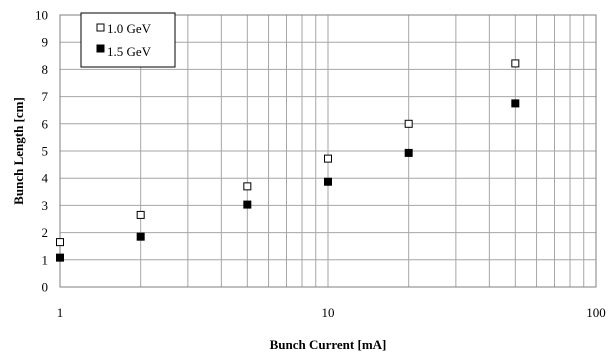  What do you see at coordinates (45, 42) in the screenshot?
I see `y-tick-label: 9` at bounding box center [45, 42].